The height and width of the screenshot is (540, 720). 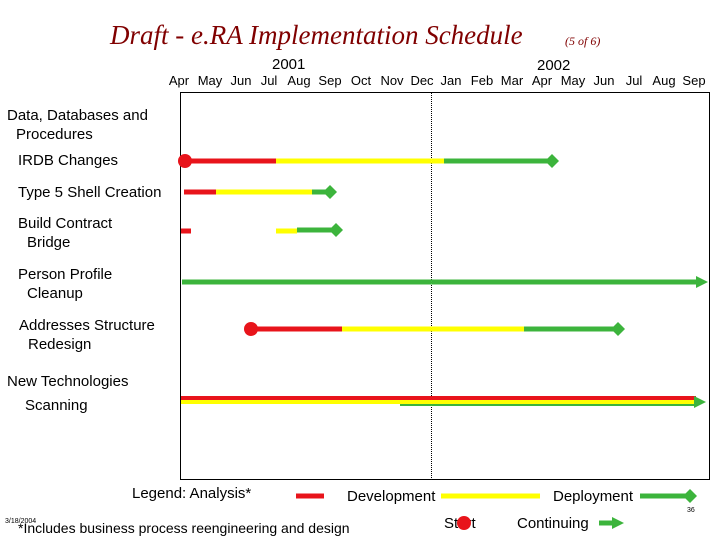 I want to click on addresses-deployment-marker, so click(x=618, y=329).